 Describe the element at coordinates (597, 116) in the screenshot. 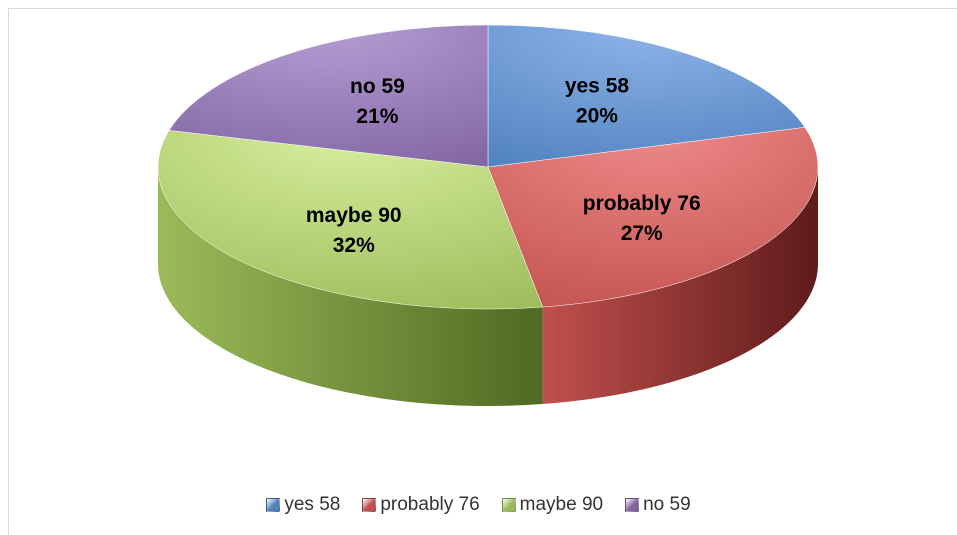

I see `data-label-yes-percent: 20%` at that location.